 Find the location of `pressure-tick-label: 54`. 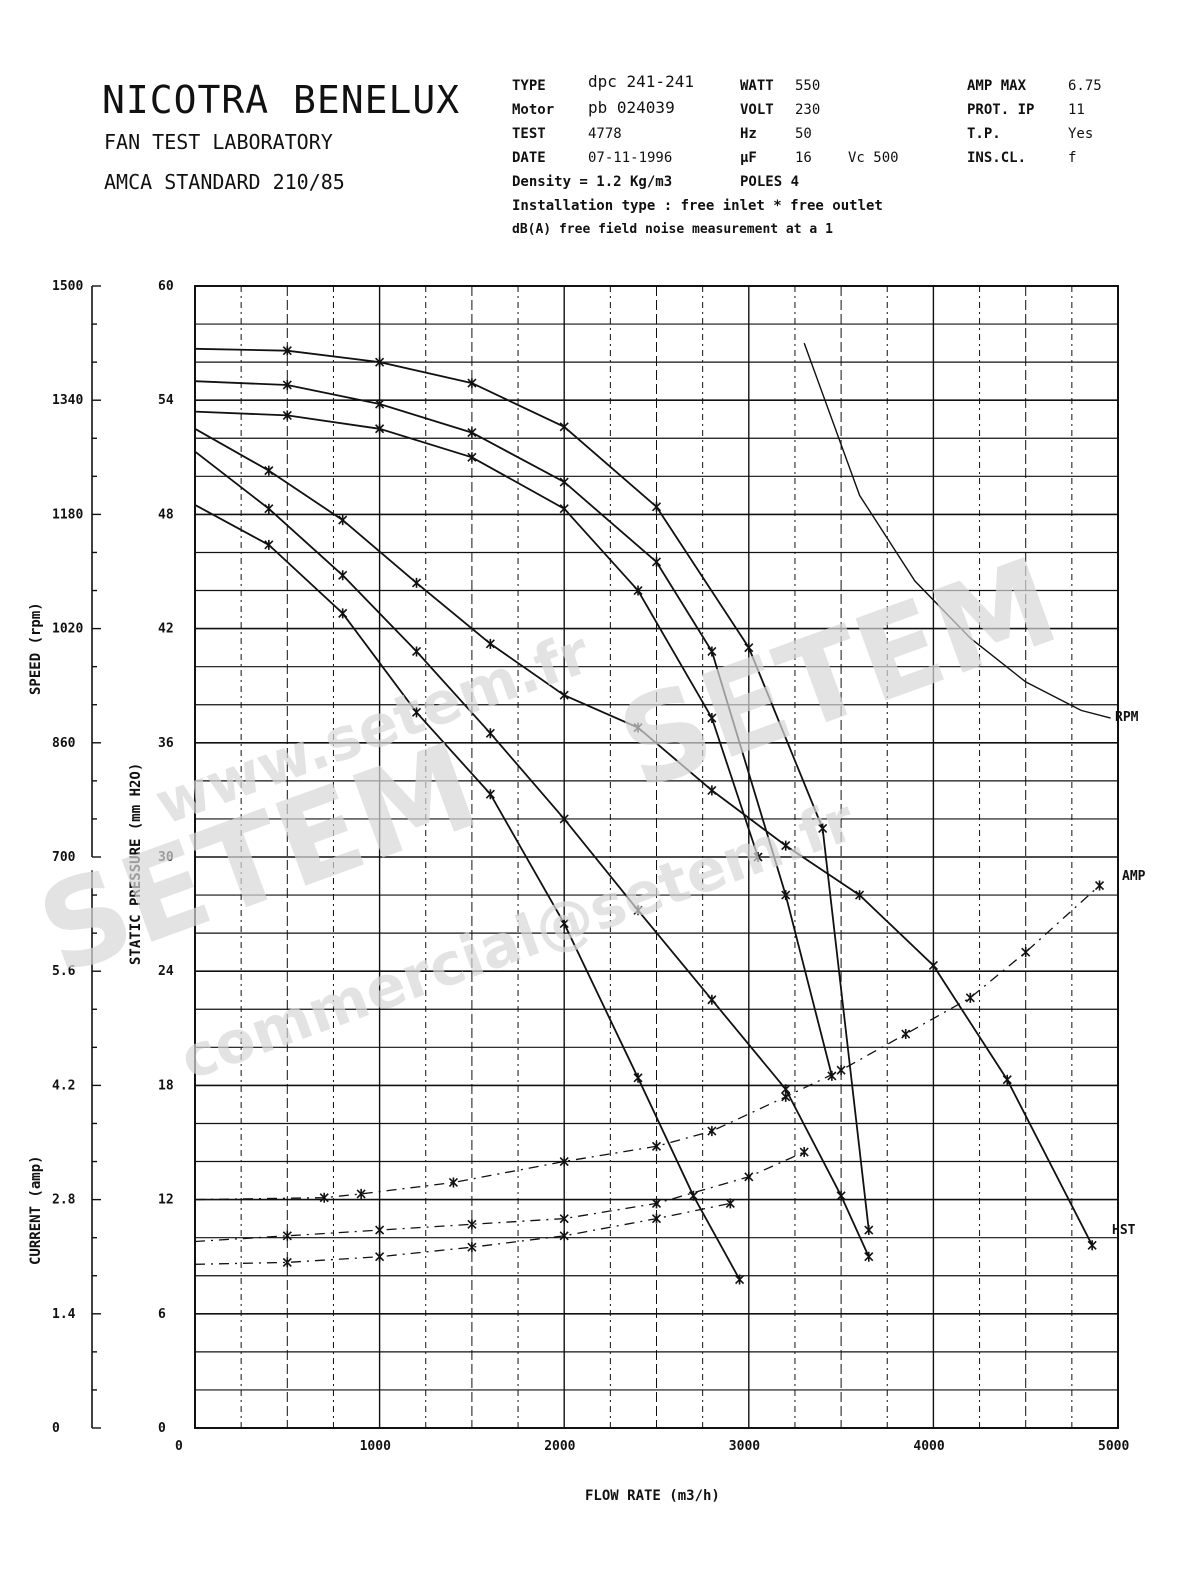

pressure-tick-label: 54 is located at coordinates (166, 400).